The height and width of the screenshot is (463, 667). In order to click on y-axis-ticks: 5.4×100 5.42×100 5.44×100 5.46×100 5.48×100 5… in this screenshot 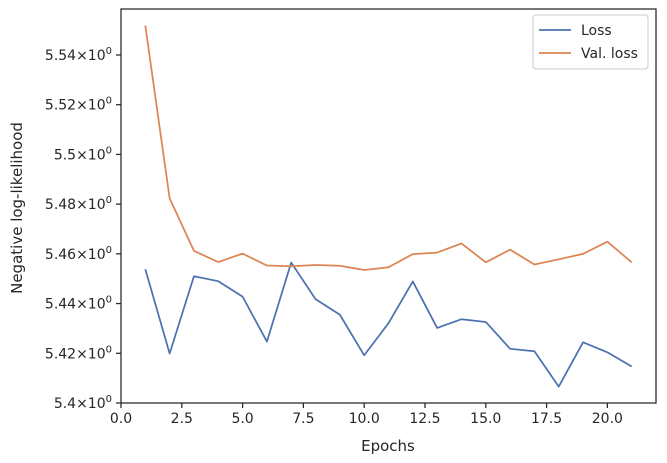, I will do `click(83, 229)`.